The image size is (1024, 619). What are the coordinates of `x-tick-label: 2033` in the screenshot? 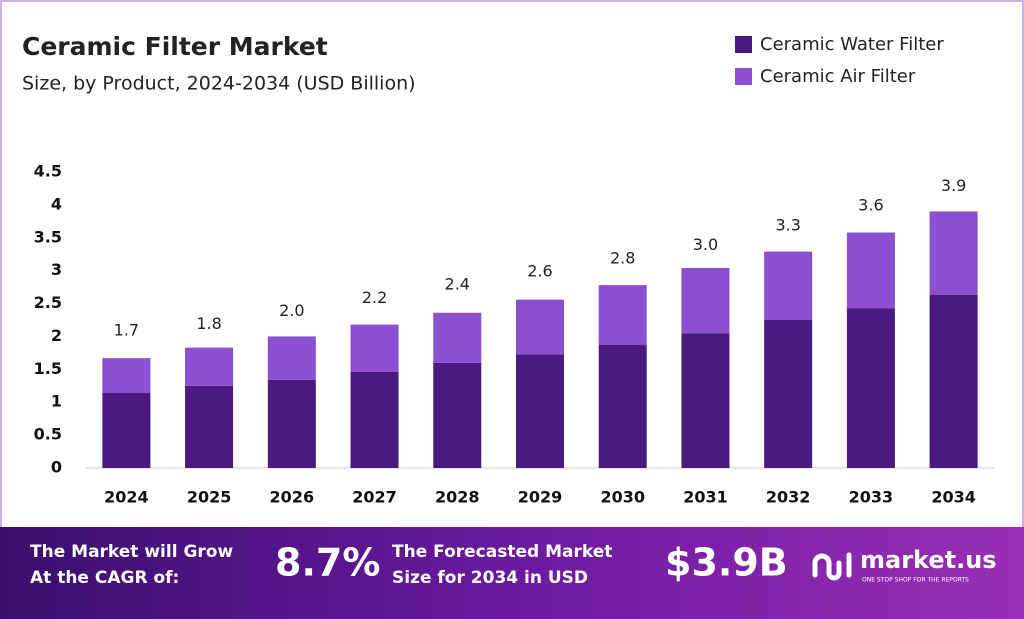 It's located at (871, 497).